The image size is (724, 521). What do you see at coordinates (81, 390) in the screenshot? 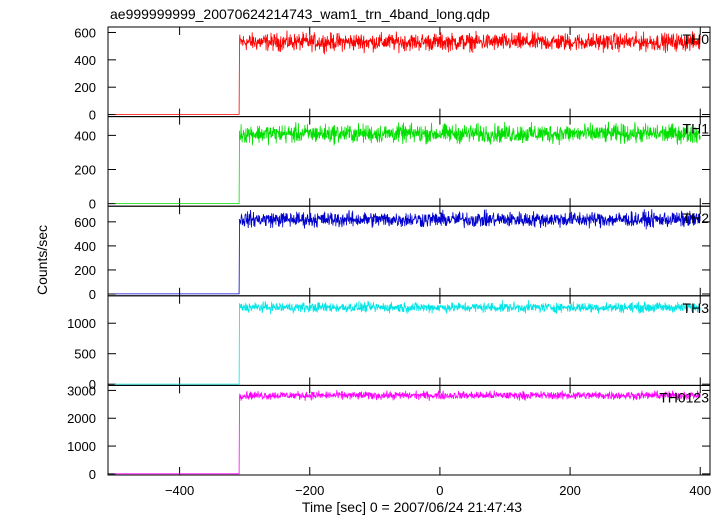
I see `y-tick-label: 3000` at bounding box center [81, 390].